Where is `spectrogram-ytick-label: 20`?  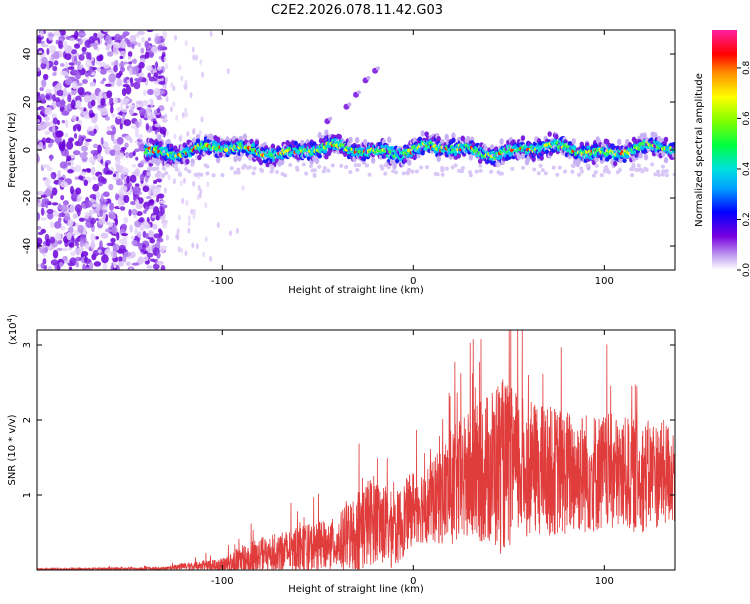
spectrogram-ytick-label: 20 is located at coordinates (27, 102).